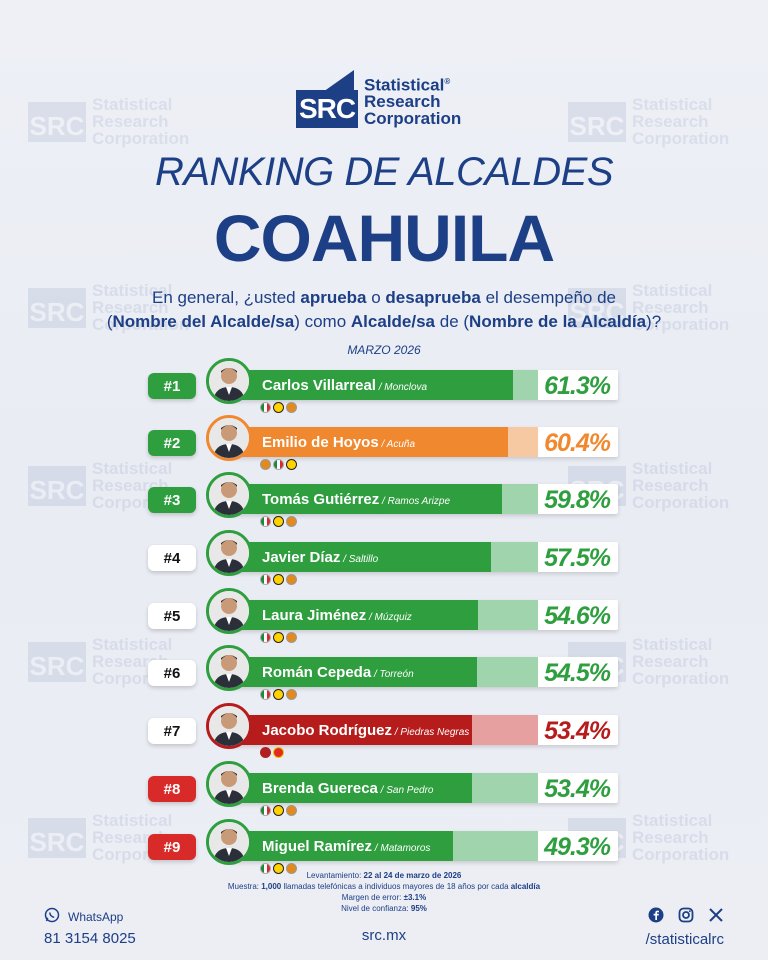 The height and width of the screenshot is (960, 768). Describe the element at coordinates (172, 386) in the screenshot. I see `rank-badge: #1` at that location.